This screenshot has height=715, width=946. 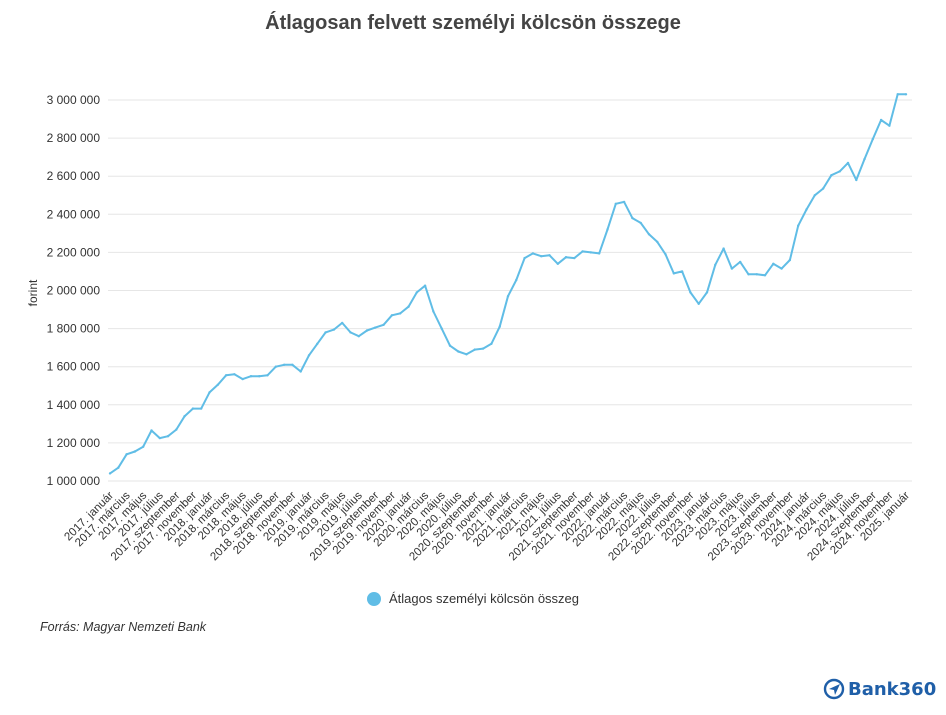 I want to click on y-tick-label: 2 200 000, so click(x=74, y=252).